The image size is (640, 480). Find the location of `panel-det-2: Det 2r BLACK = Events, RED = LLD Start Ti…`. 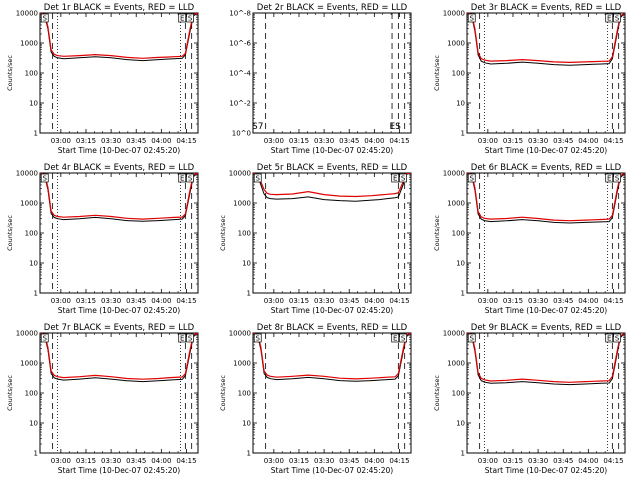

panel-det-2: Det 2r BLACK = Events, RED = LLD Start Ti… is located at coordinates (320, 79).